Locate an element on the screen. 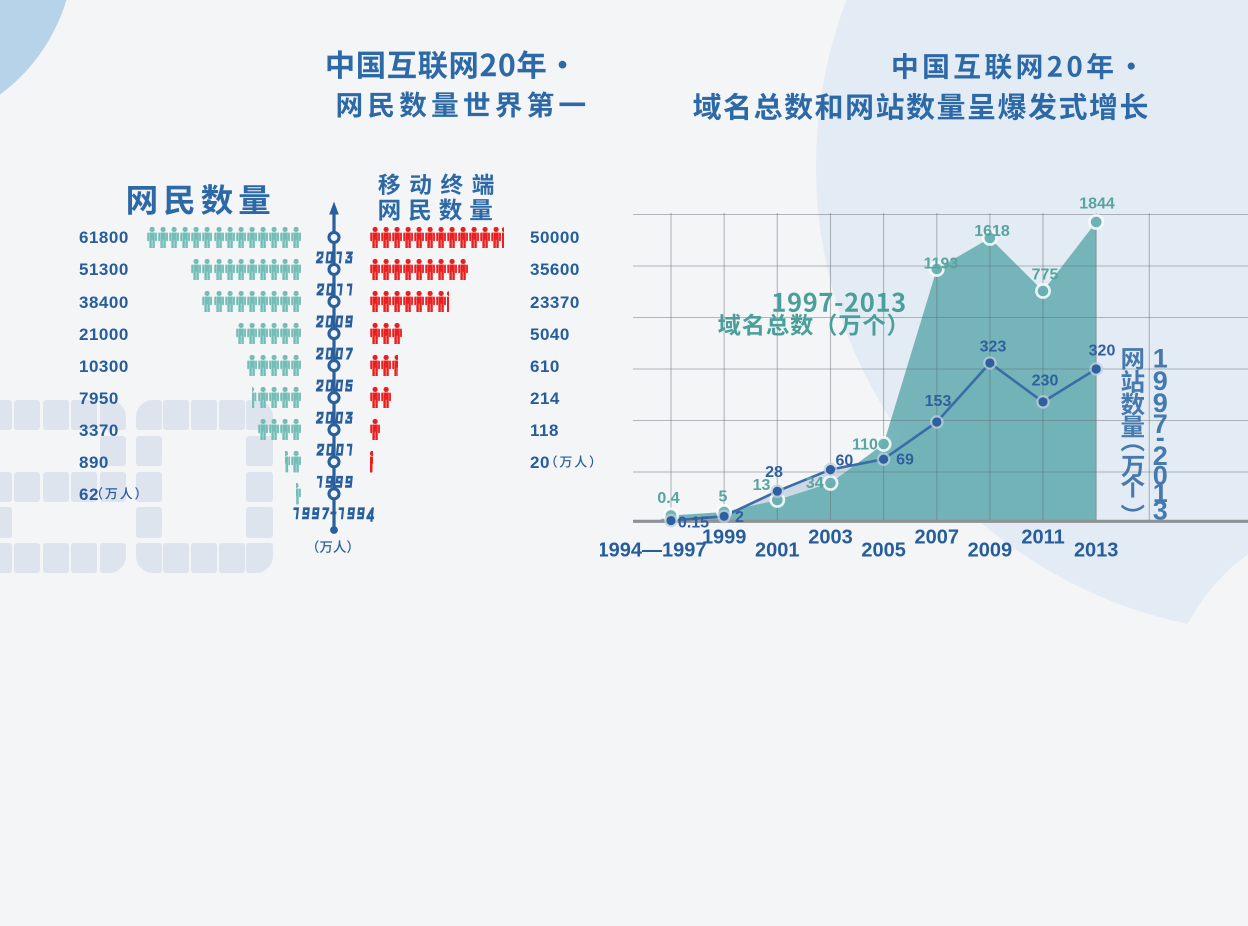  svg-text: 2001 is located at coordinates (777, 551).